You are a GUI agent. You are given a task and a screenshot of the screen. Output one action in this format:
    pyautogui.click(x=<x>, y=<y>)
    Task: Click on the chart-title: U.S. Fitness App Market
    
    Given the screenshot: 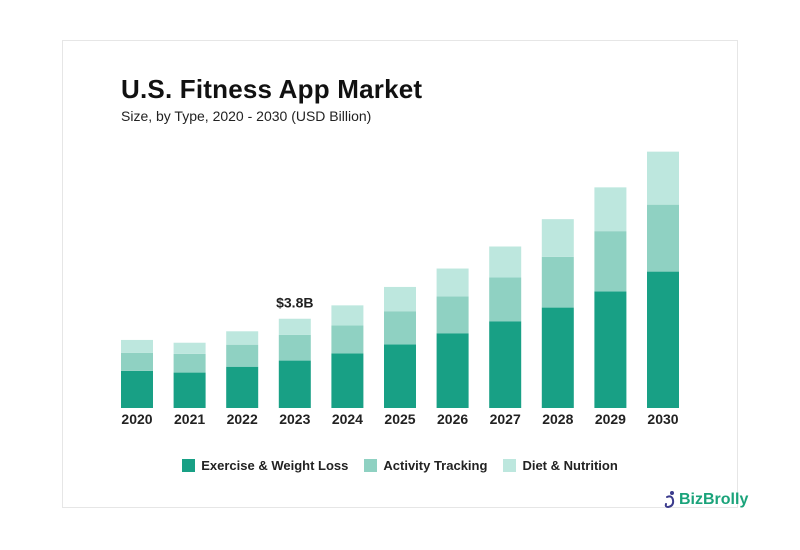 What is the action you would take?
    pyautogui.click(x=272, y=89)
    